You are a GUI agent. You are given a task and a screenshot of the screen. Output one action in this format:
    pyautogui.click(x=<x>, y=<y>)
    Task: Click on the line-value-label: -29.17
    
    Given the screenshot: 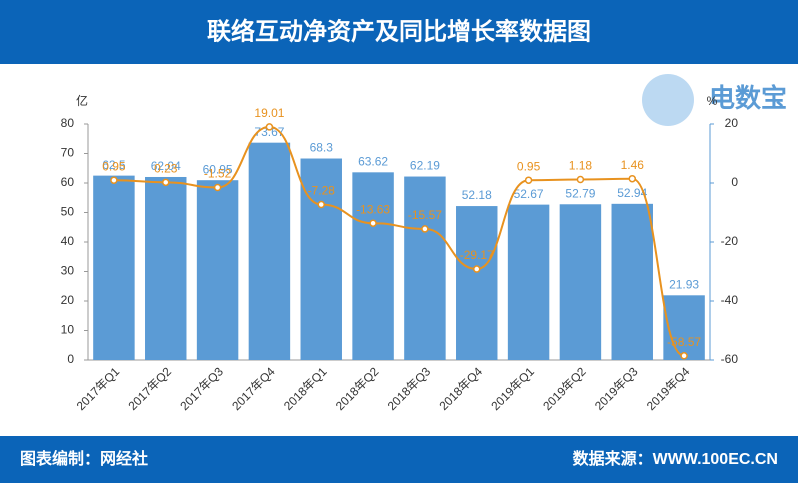 What is the action you would take?
    pyautogui.click(x=477, y=255)
    